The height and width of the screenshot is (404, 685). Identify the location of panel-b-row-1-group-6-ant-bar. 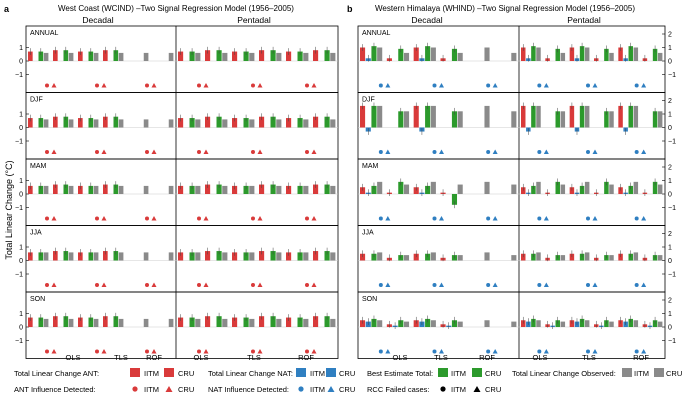
(523, 116).